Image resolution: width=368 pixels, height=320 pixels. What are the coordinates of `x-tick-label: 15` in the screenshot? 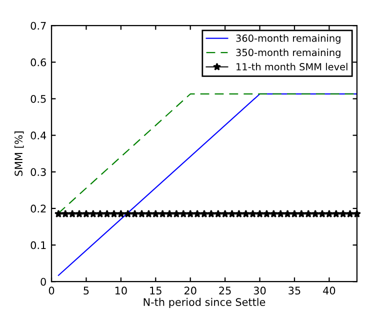 It's located at (156, 290).